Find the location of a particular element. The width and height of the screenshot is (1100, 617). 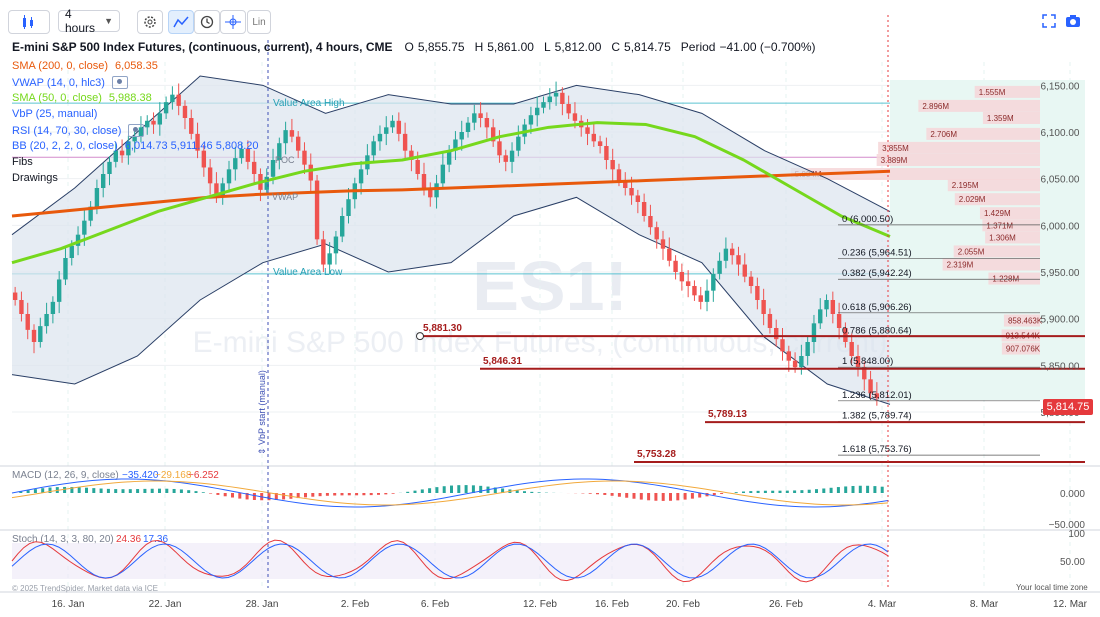

crosshair-icon is located at coordinates (233, 22).